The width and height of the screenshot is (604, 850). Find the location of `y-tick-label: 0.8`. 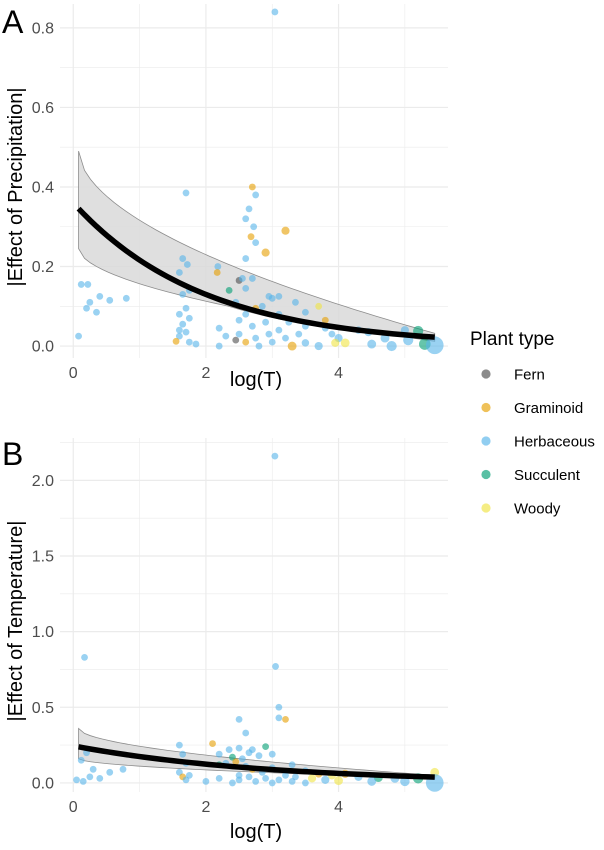

y-tick-label: 0.8 is located at coordinates (43, 28).